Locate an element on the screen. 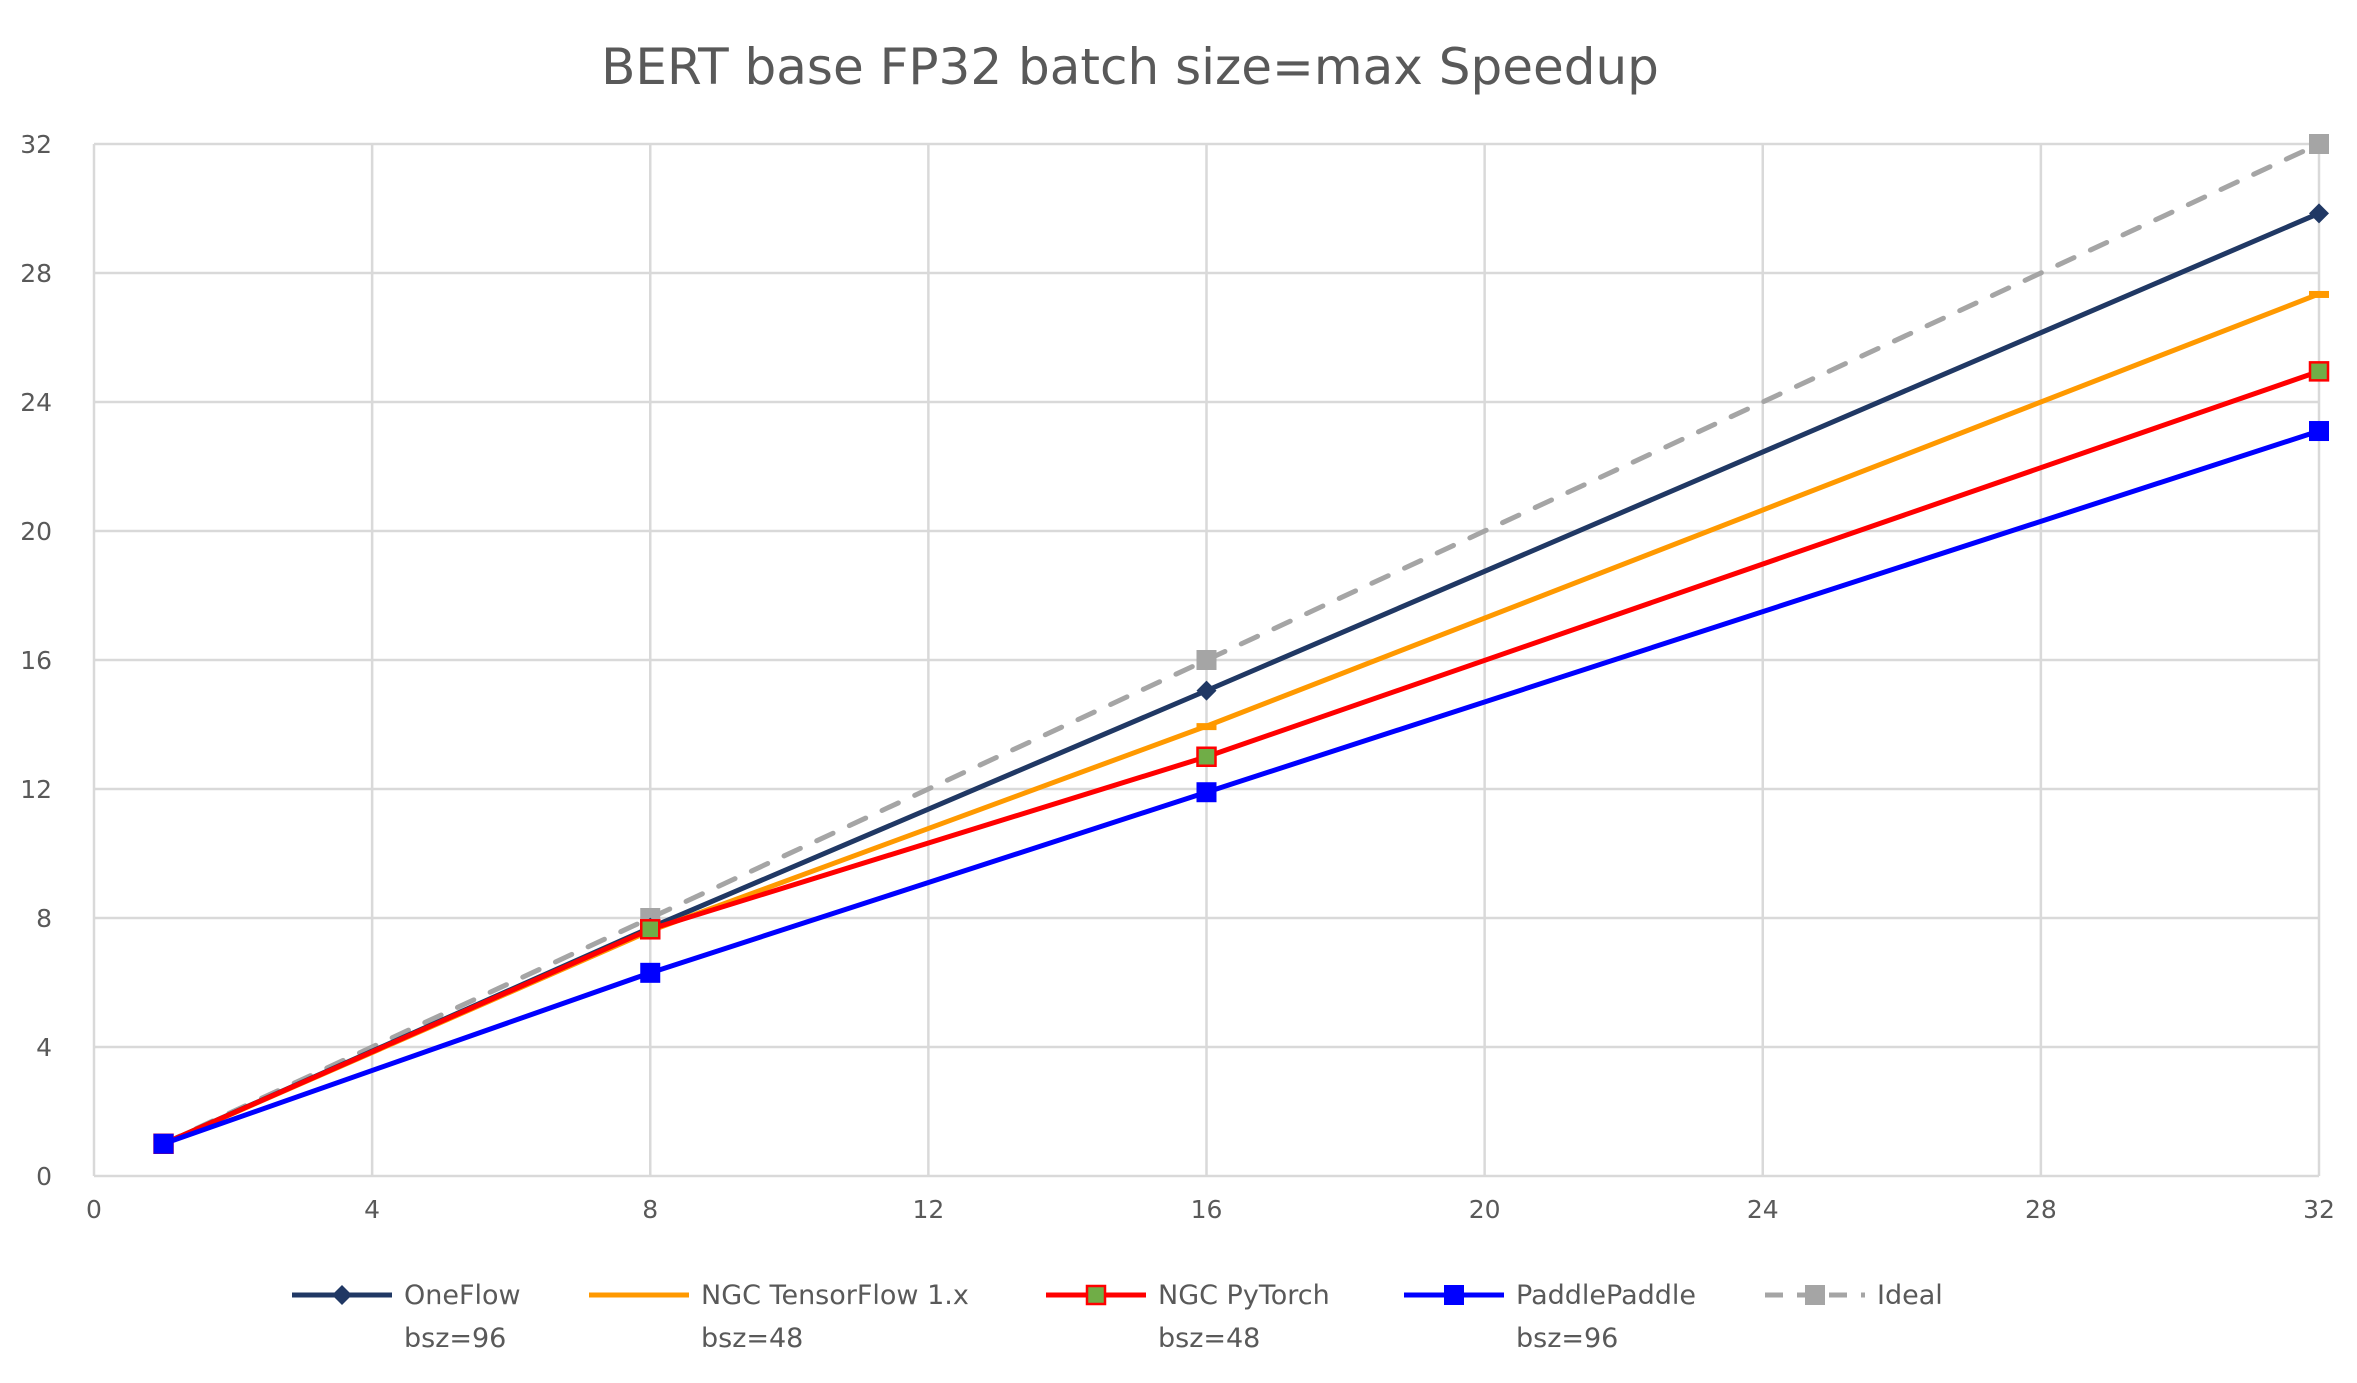 The image size is (2357, 1383). legend-label: NGC TensorFlow 1.x is located at coordinates (835, 1295).